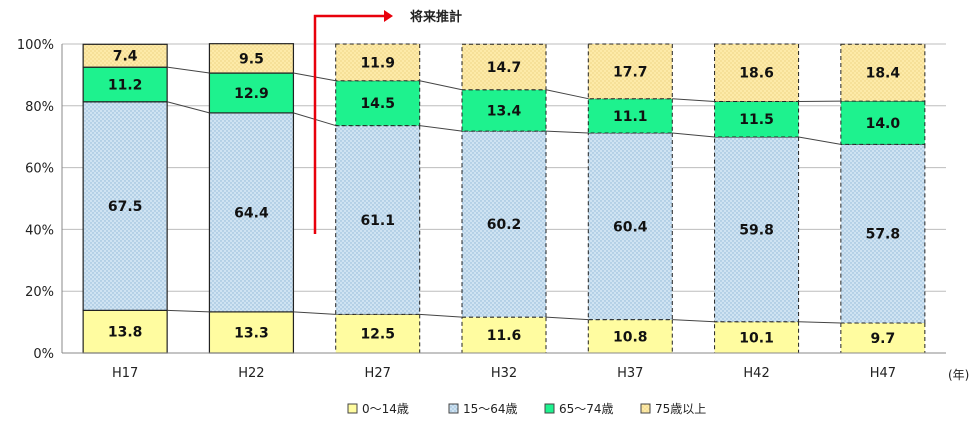  What do you see at coordinates (35, 45) in the screenshot?
I see `y-tick-label: 100%` at bounding box center [35, 45].